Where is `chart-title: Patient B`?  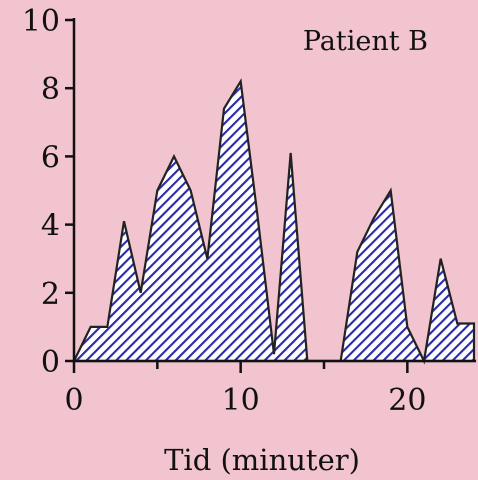 chart-title: Patient B is located at coordinates (365, 41).